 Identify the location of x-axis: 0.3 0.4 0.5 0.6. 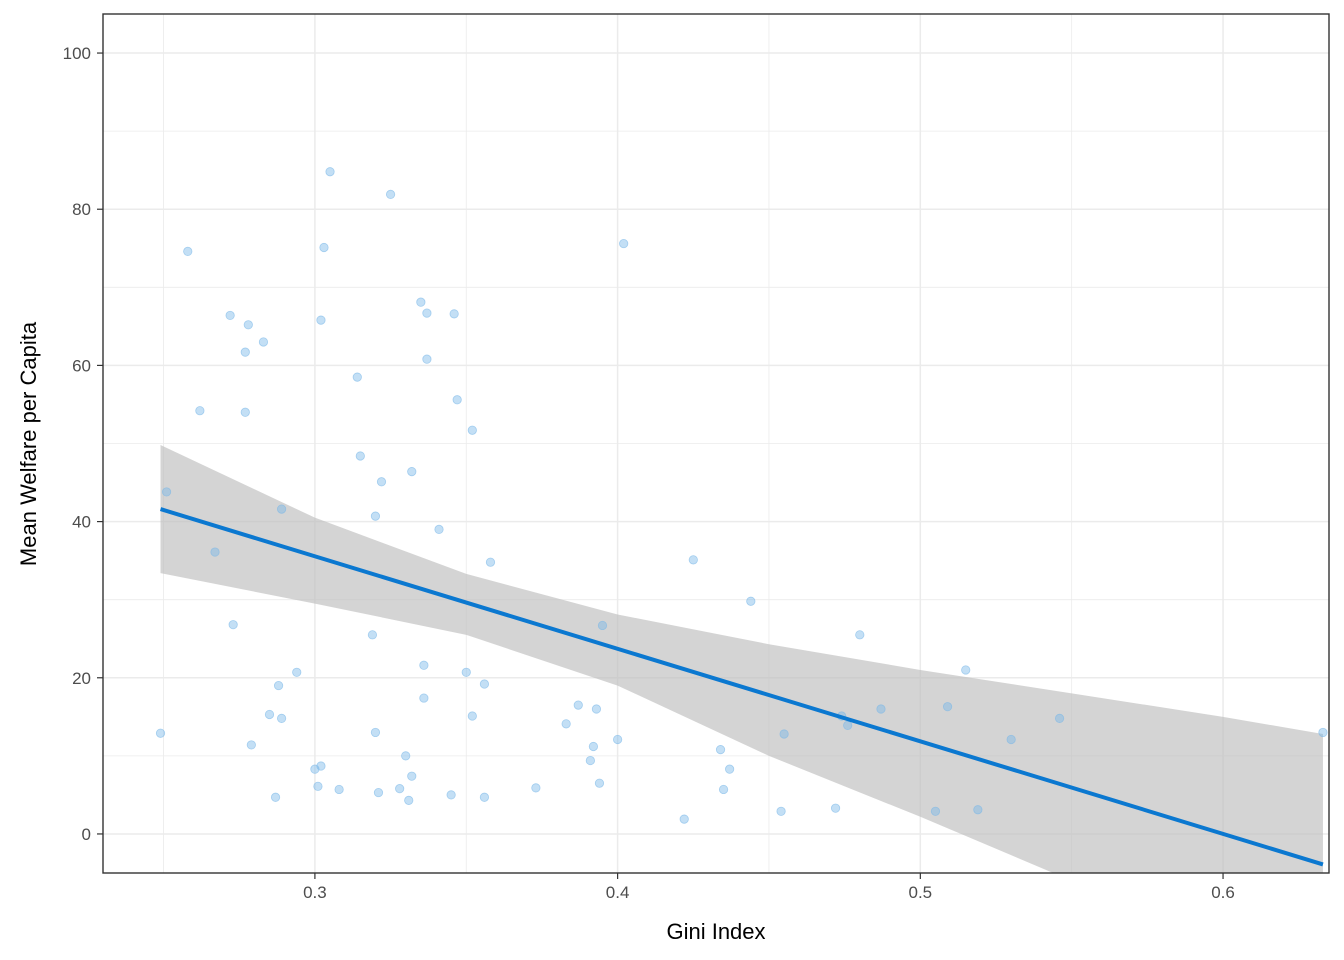
(769, 887).